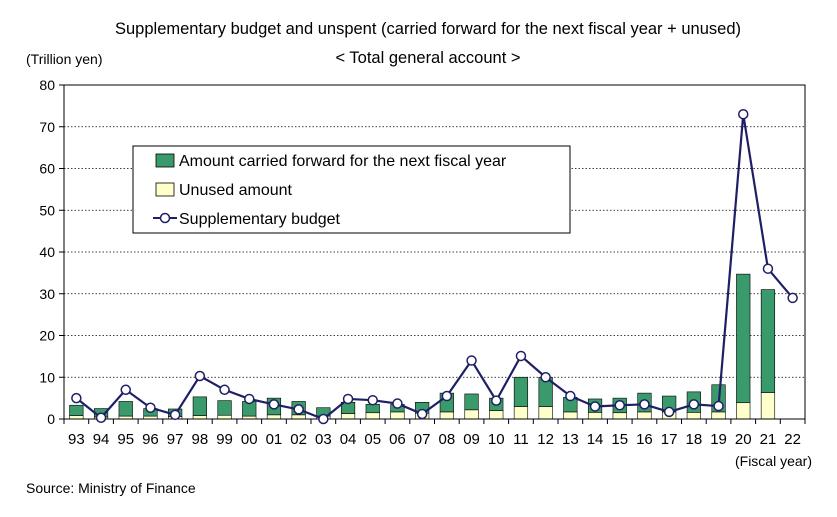 This screenshot has width=837, height=517. I want to click on x-tick-label-17: 17, so click(669, 439).